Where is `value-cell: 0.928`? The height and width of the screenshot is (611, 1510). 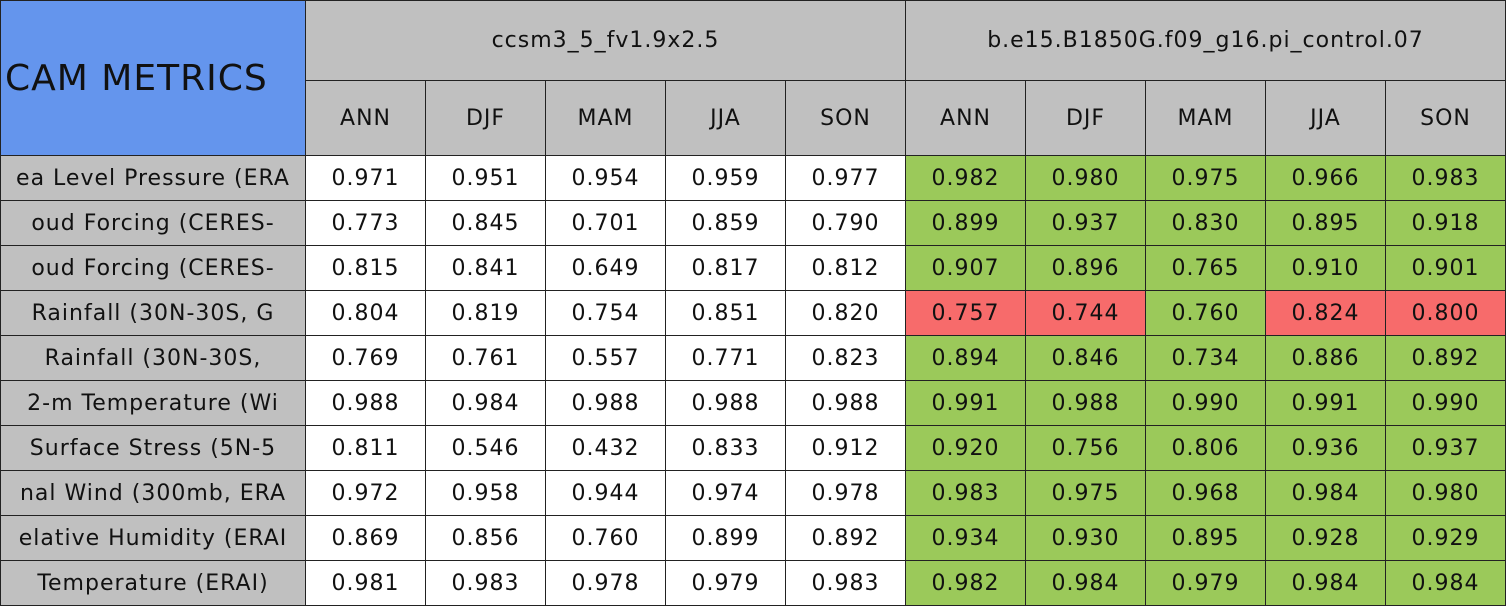
value-cell: 0.928 is located at coordinates (1325, 538).